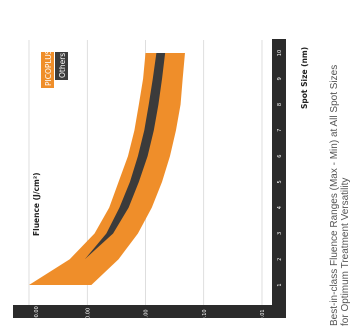  I want to click on x-tick-label: 9, so click(280, 78).